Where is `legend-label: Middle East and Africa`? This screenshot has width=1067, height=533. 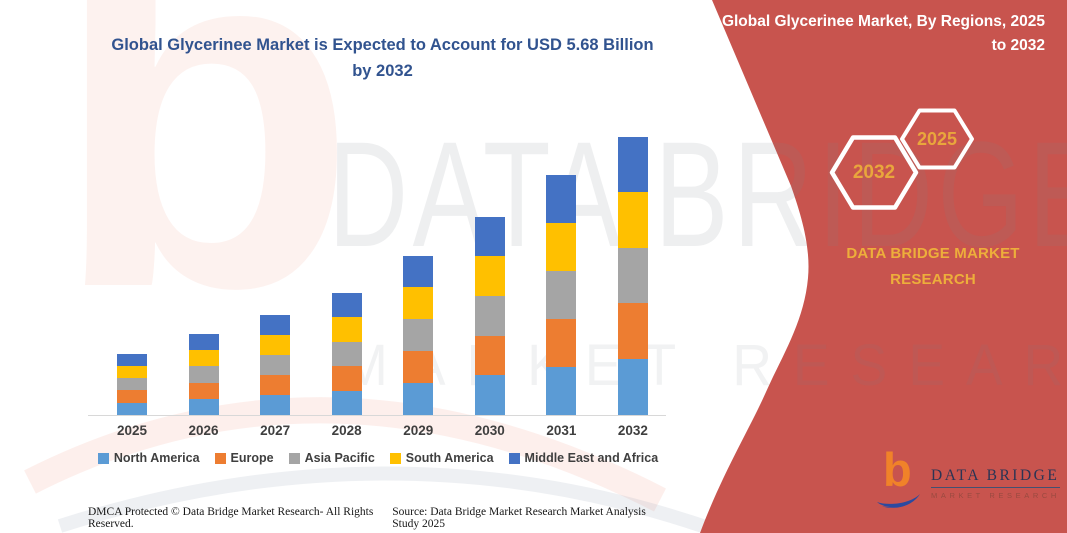 legend-label: Middle East and Africa is located at coordinates (591, 458).